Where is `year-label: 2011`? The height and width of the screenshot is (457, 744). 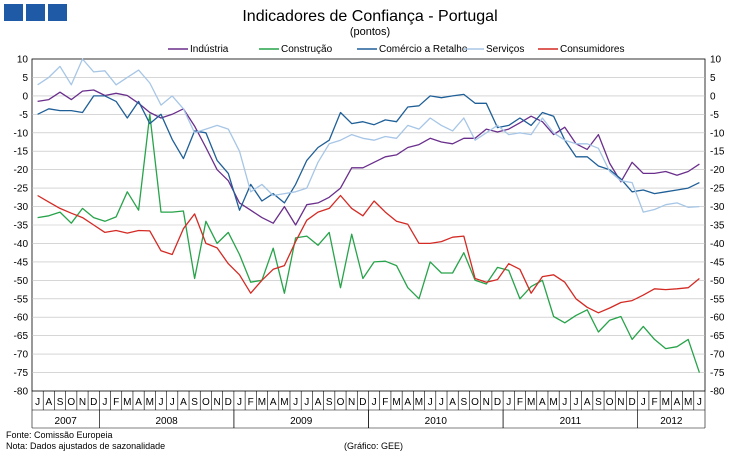
year-label: 2011 is located at coordinates (571, 421).